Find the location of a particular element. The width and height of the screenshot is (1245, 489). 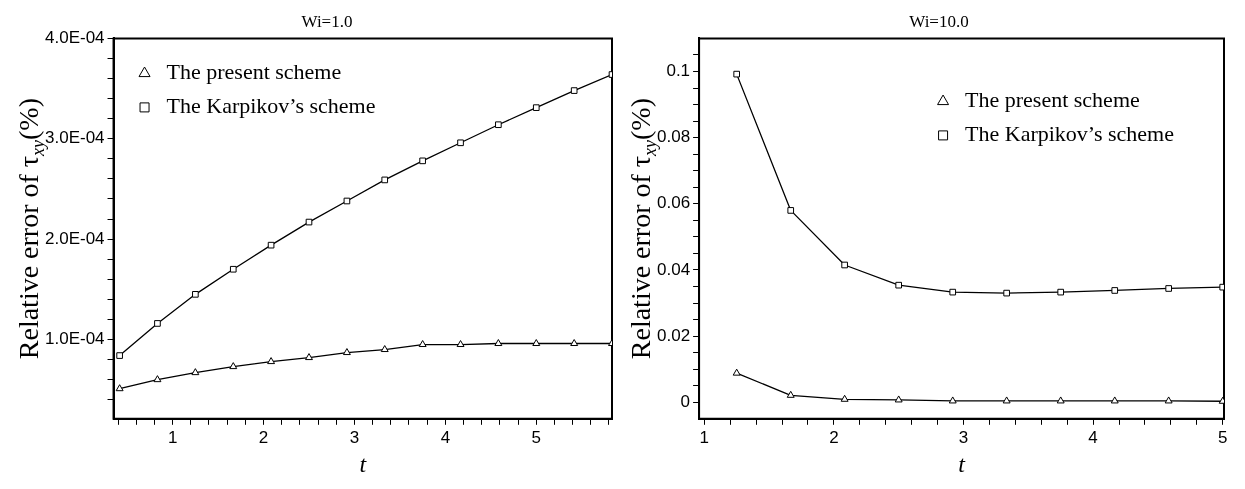

y-tick-label: 0 is located at coordinates (685, 401).